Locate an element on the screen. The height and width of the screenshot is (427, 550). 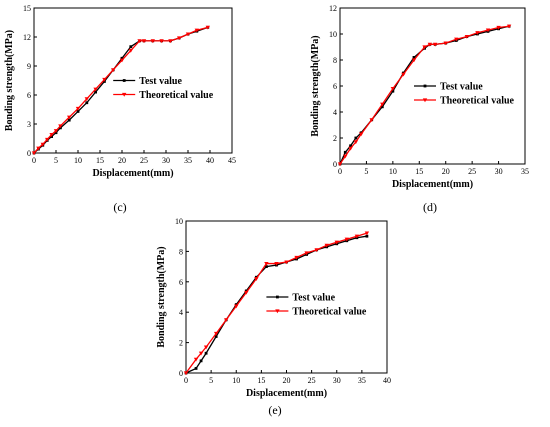
panel-label: (d) is located at coordinates (430, 207).